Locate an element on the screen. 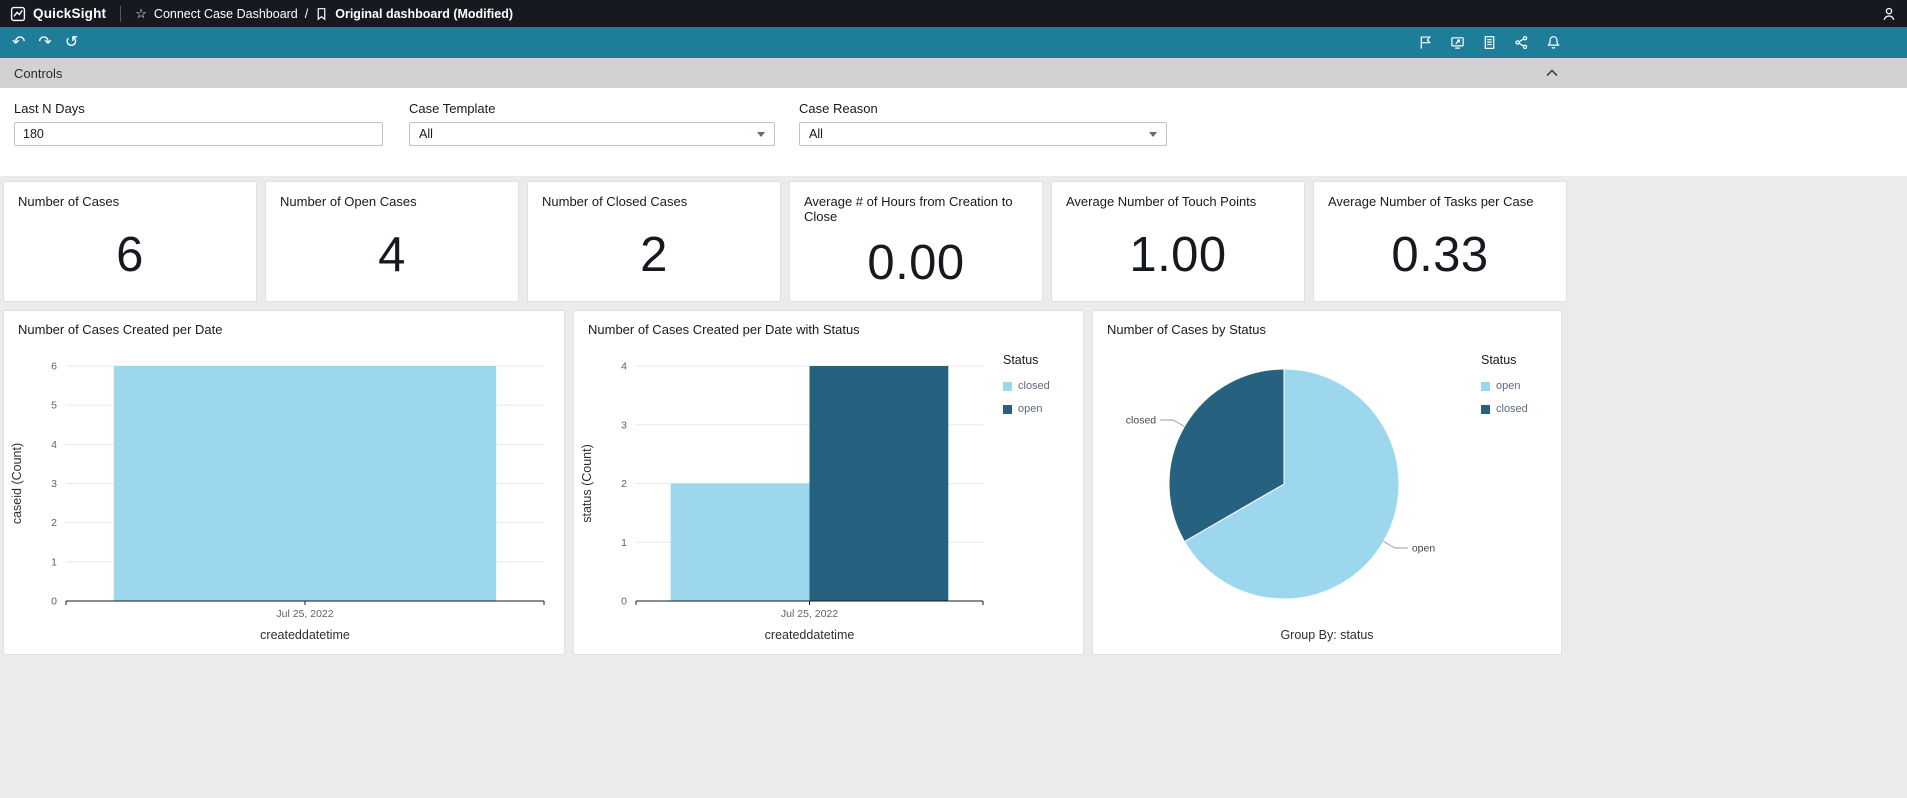  reset-button: ↺ is located at coordinates (71, 42).